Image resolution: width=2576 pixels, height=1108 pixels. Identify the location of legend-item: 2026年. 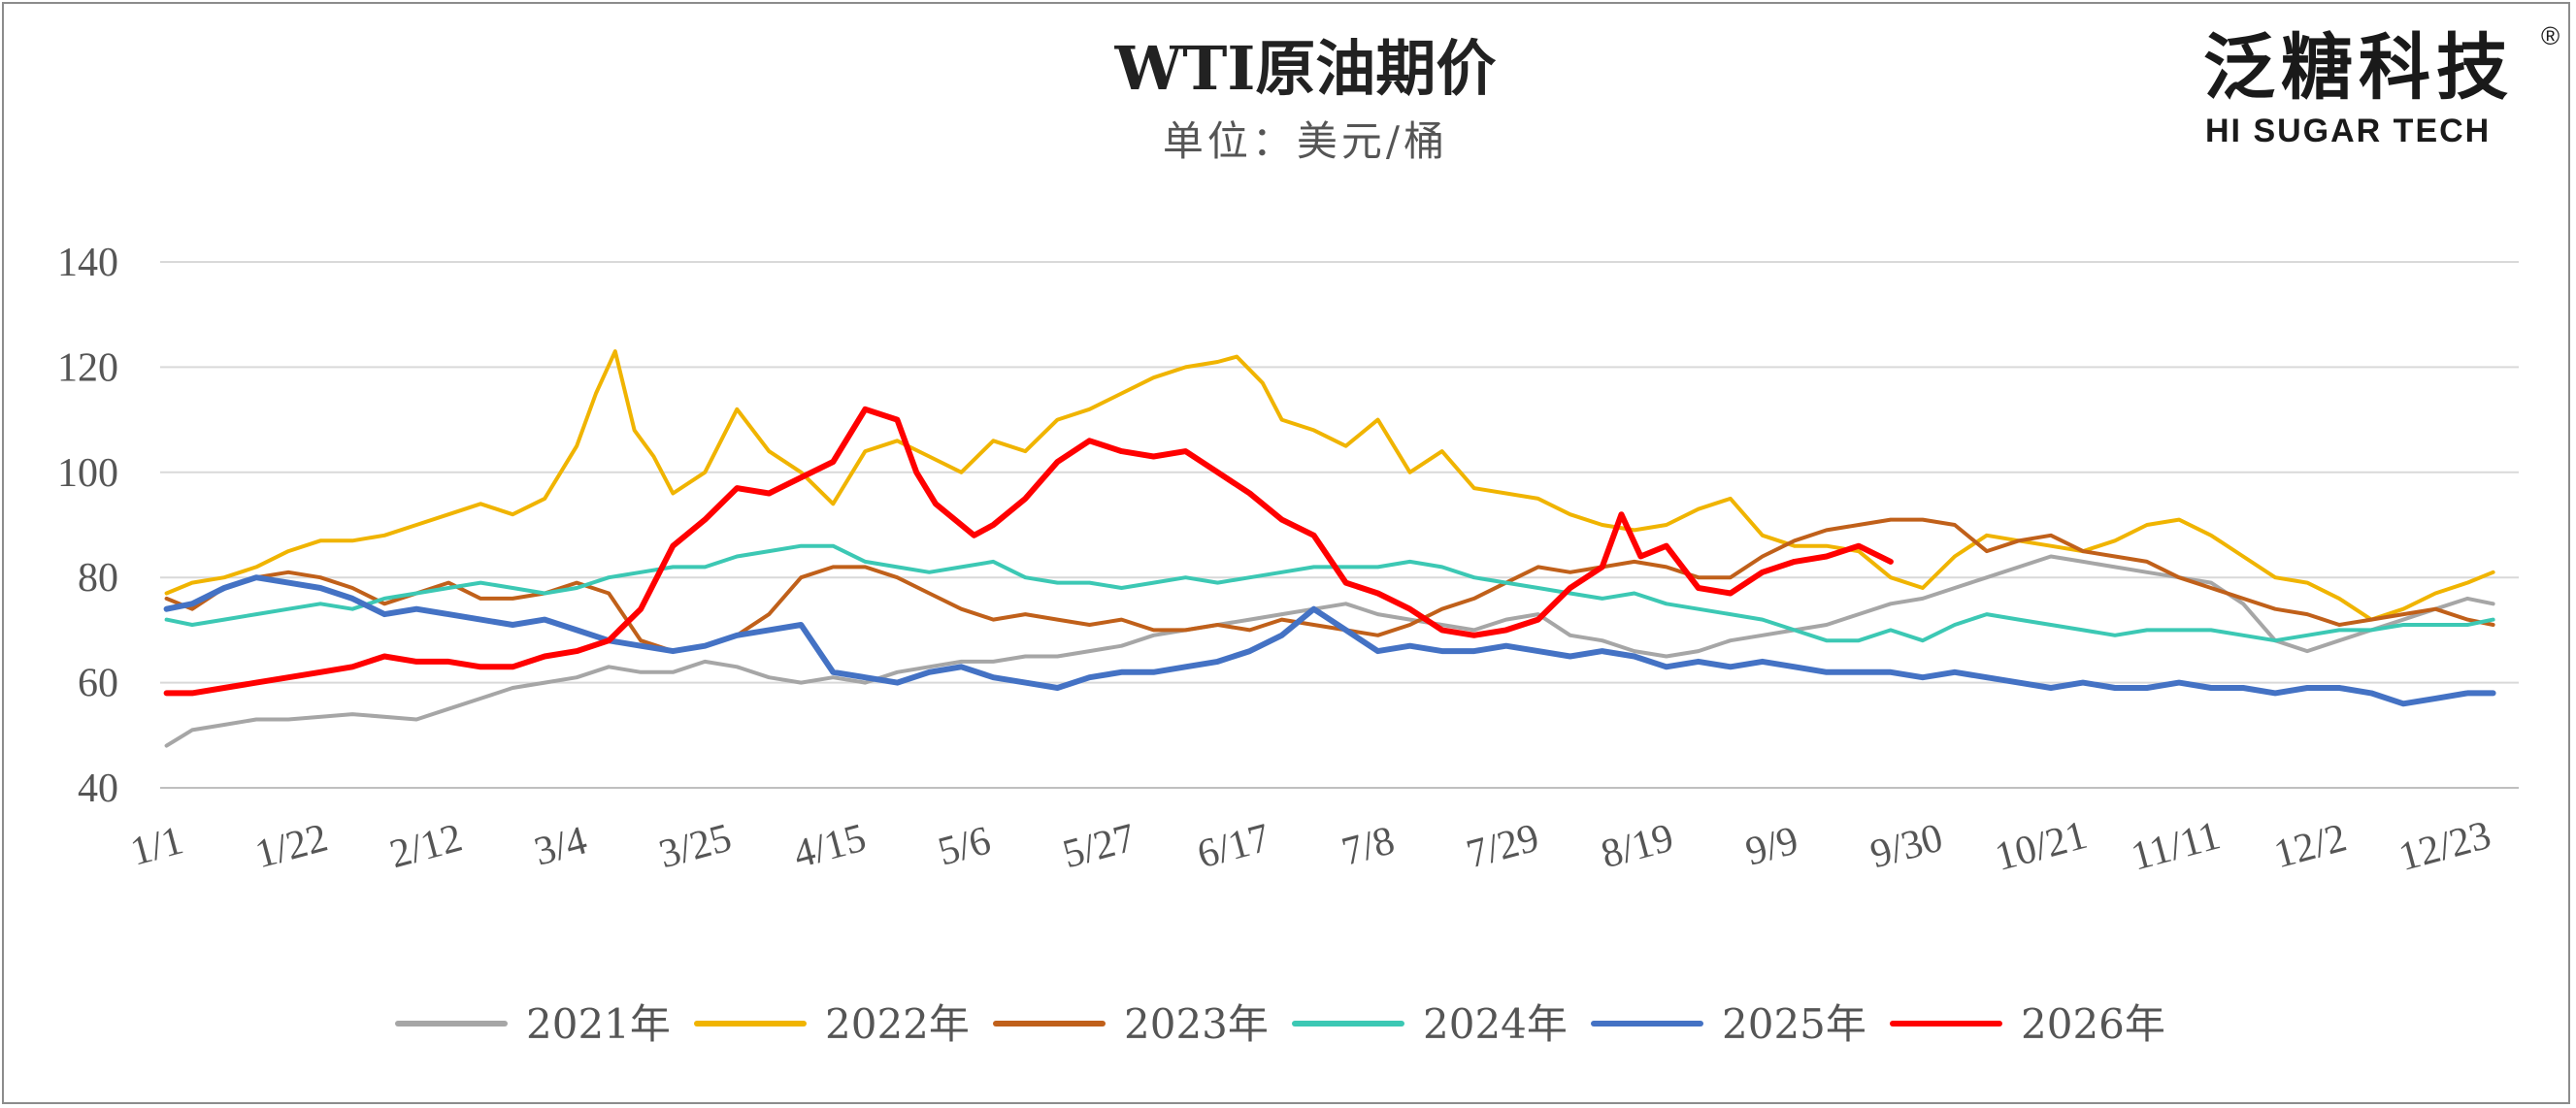
(2027, 1024).